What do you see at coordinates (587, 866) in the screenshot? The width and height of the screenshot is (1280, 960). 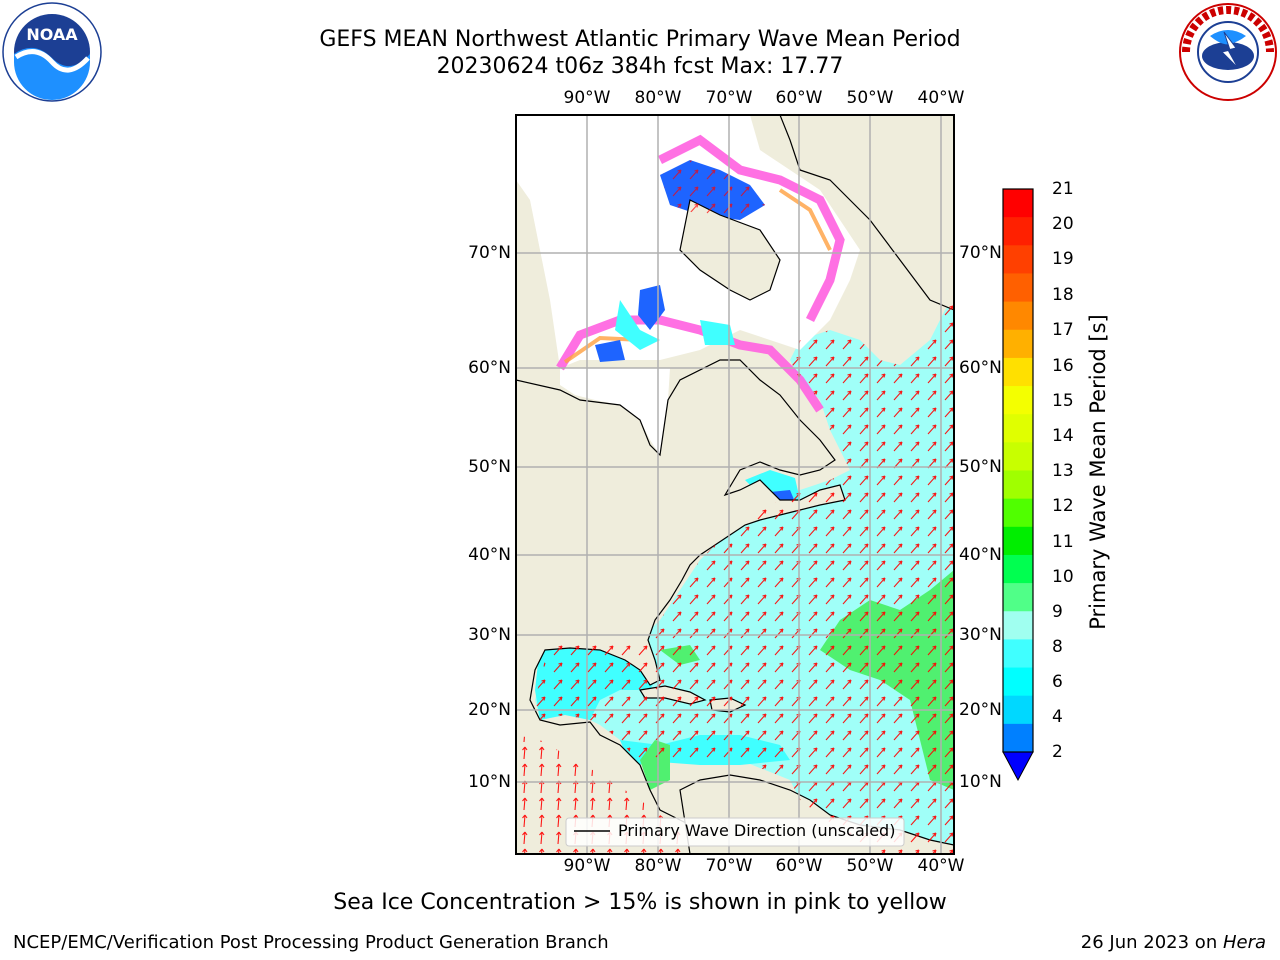 I see `lon-label-bottom: 90°W` at bounding box center [587, 866].